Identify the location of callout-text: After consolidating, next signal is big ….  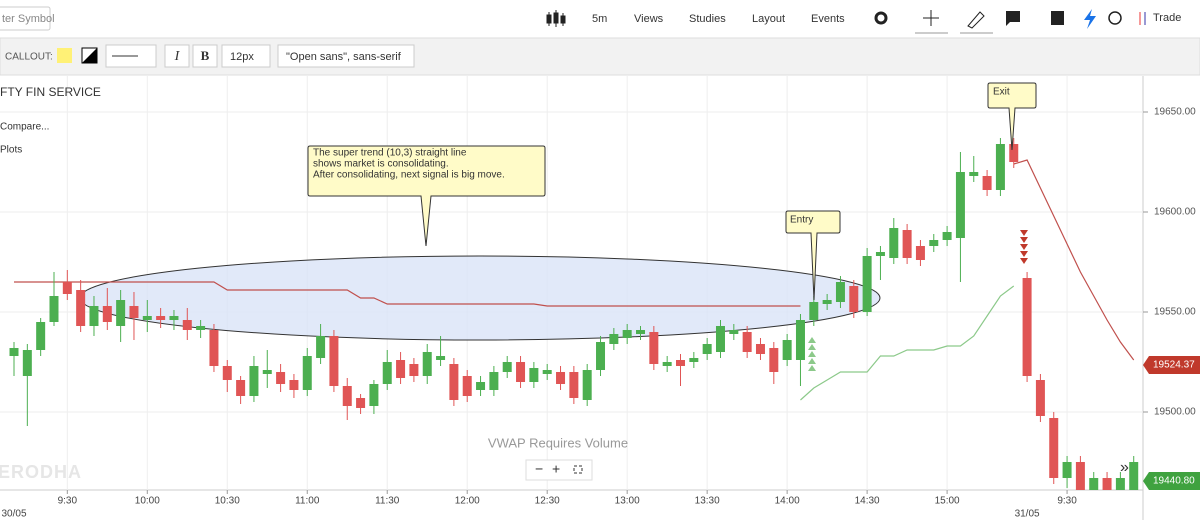
(409, 175).